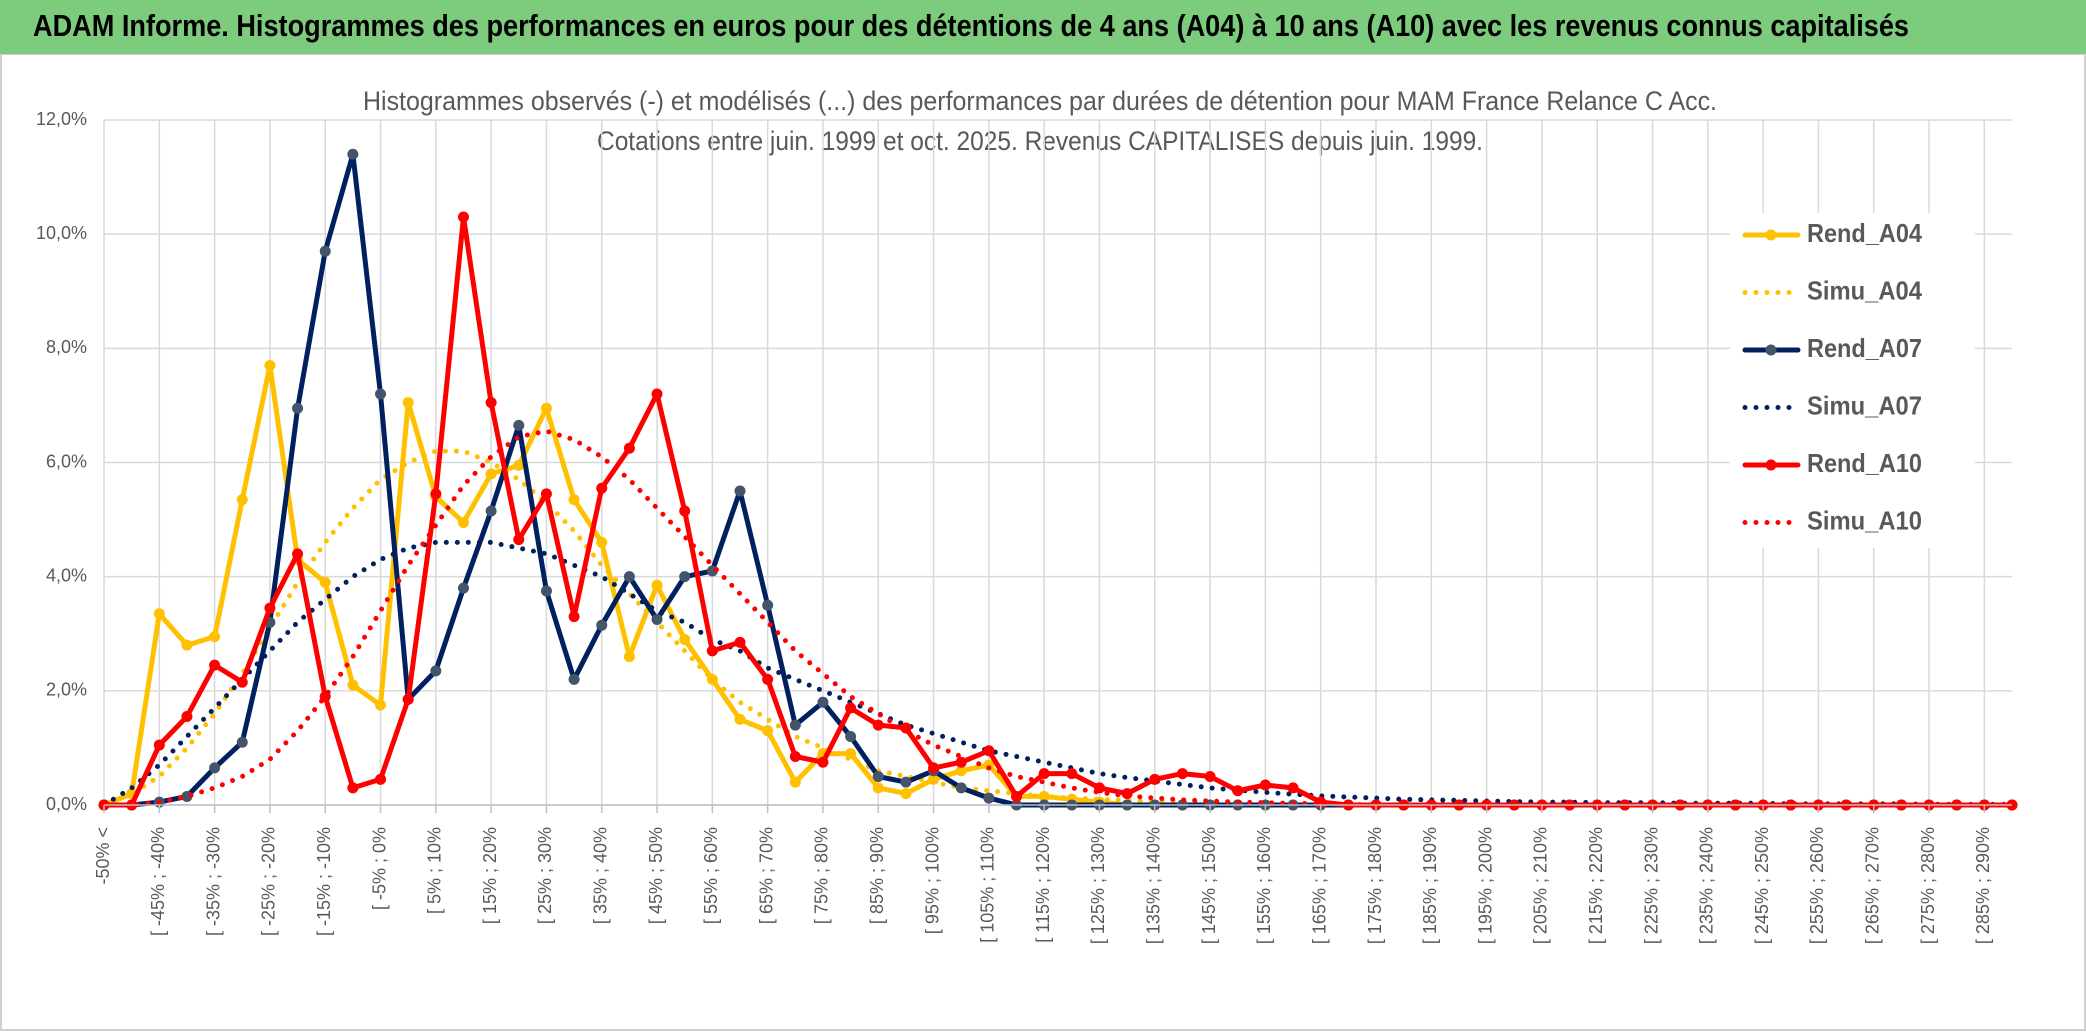 This screenshot has height=1033, width=2086. What do you see at coordinates (1864, 463) in the screenshot?
I see `legend-label: Rend_A10` at bounding box center [1864, 463].